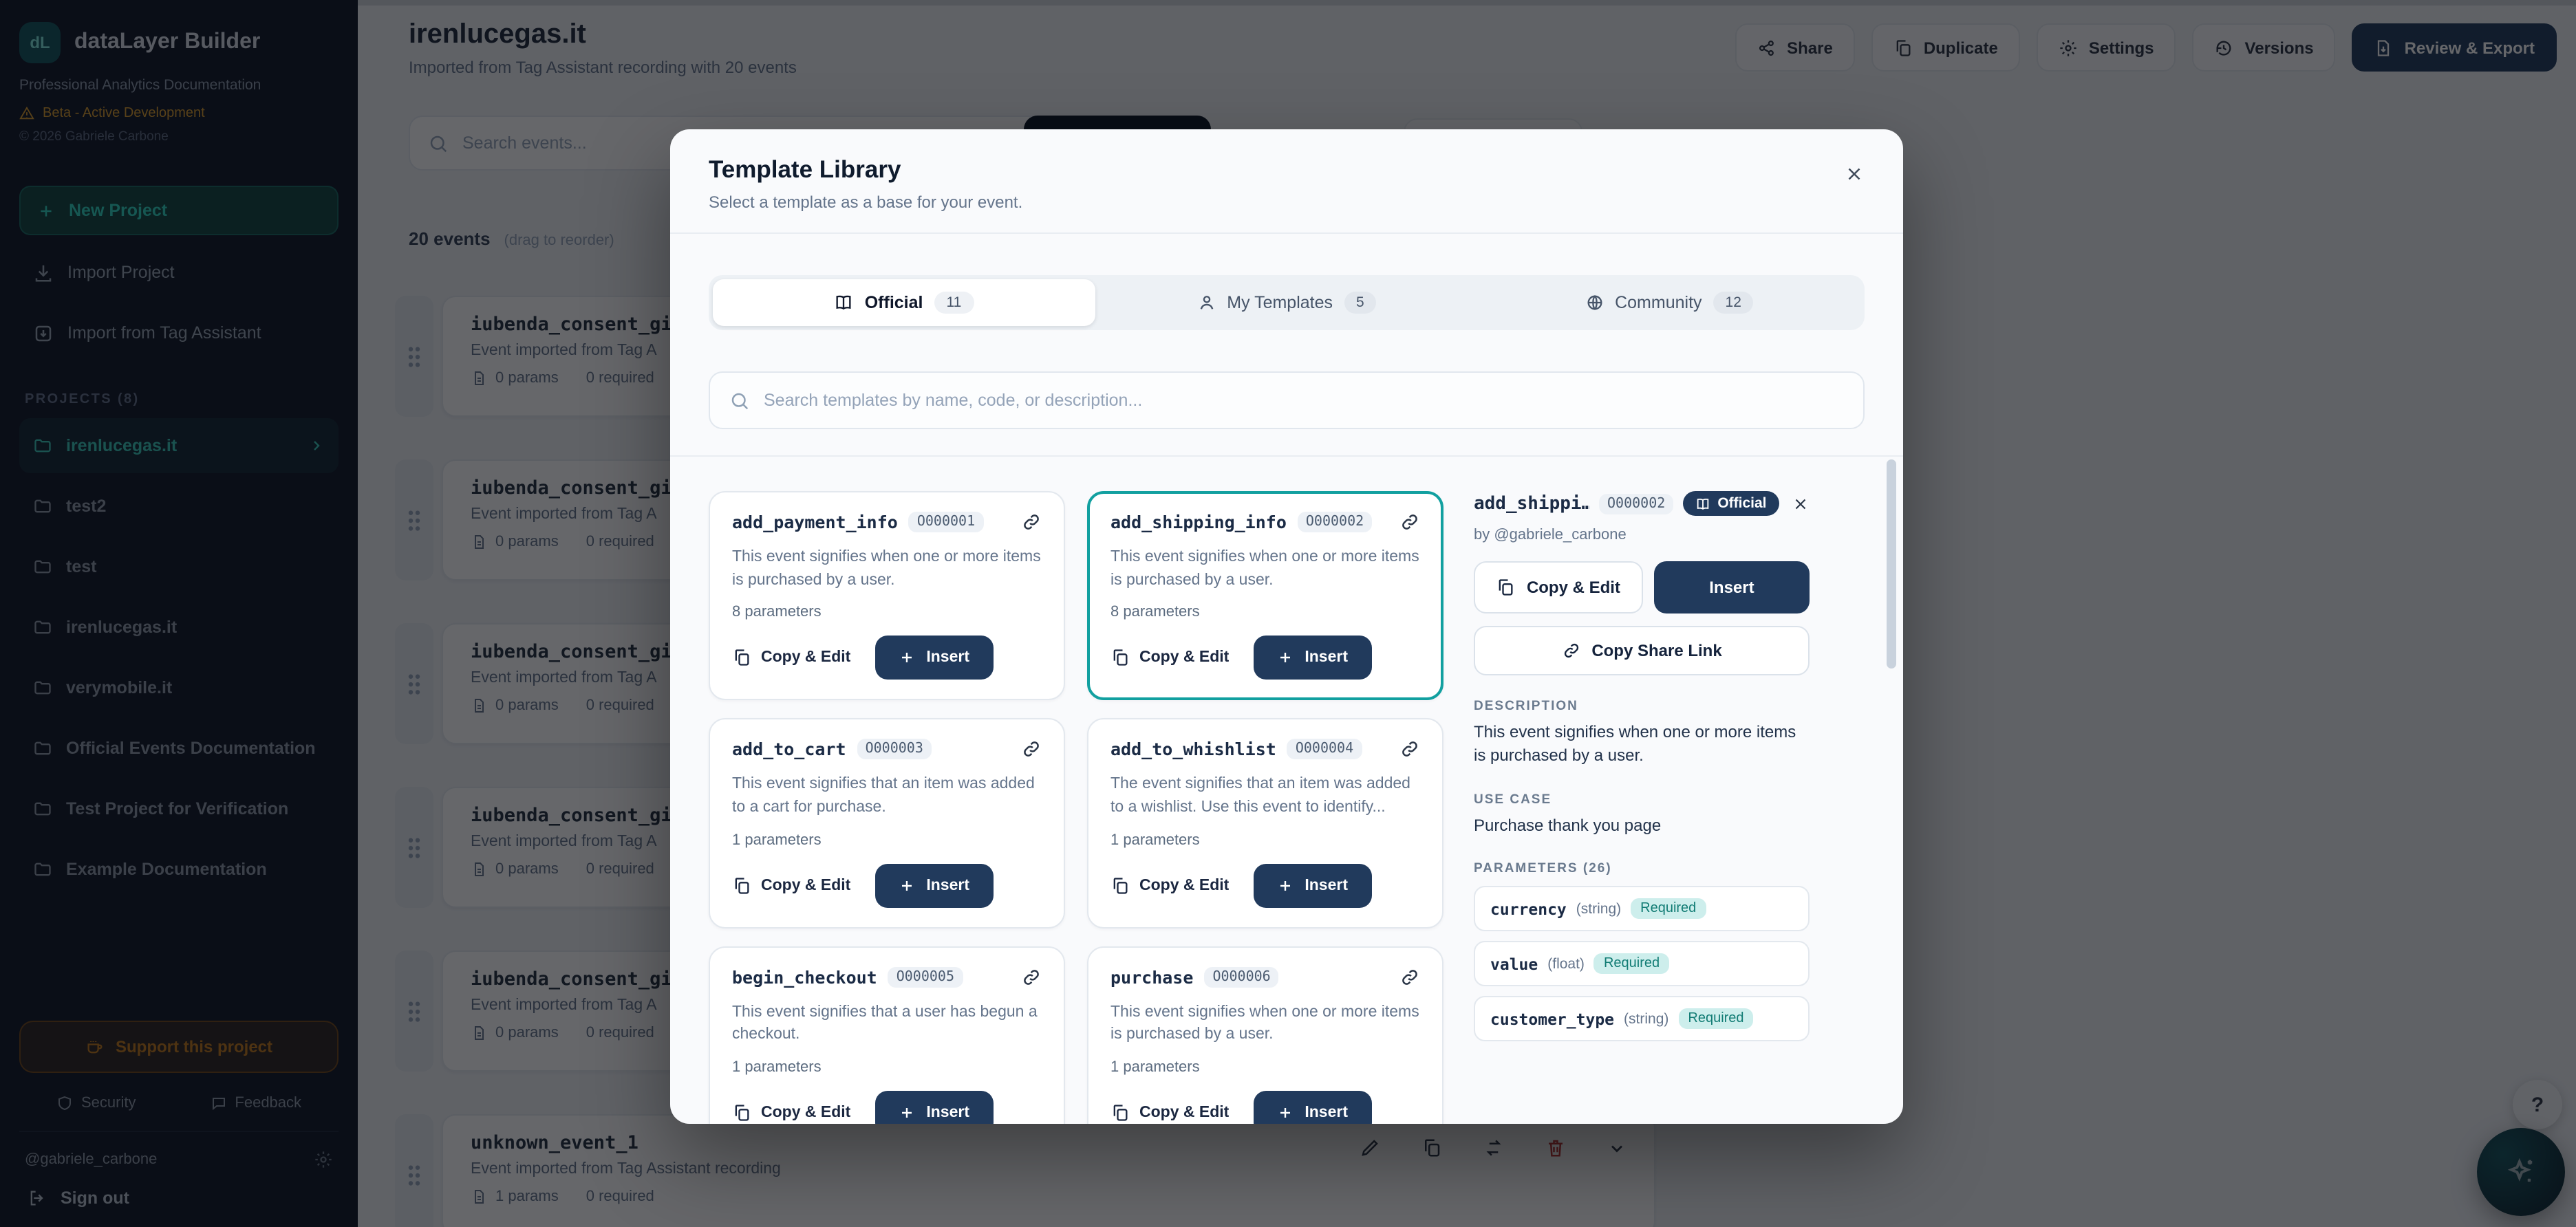 This screenshot has width=2576, height=1227. What do you see at coordinates (1241, 977) in the screenshot?
I see `template-code: O000006` at bounding box center [1241, 977].